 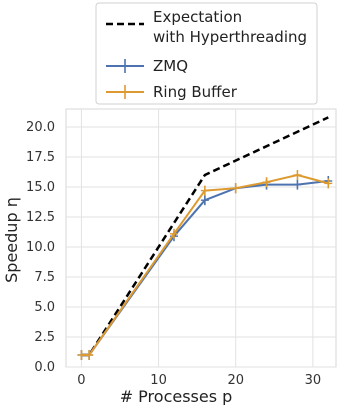 What do you see at coordinates (40, 187) in the screenshot?
I see `y-tick-label: 15.0` at bounding box center [40, 187].